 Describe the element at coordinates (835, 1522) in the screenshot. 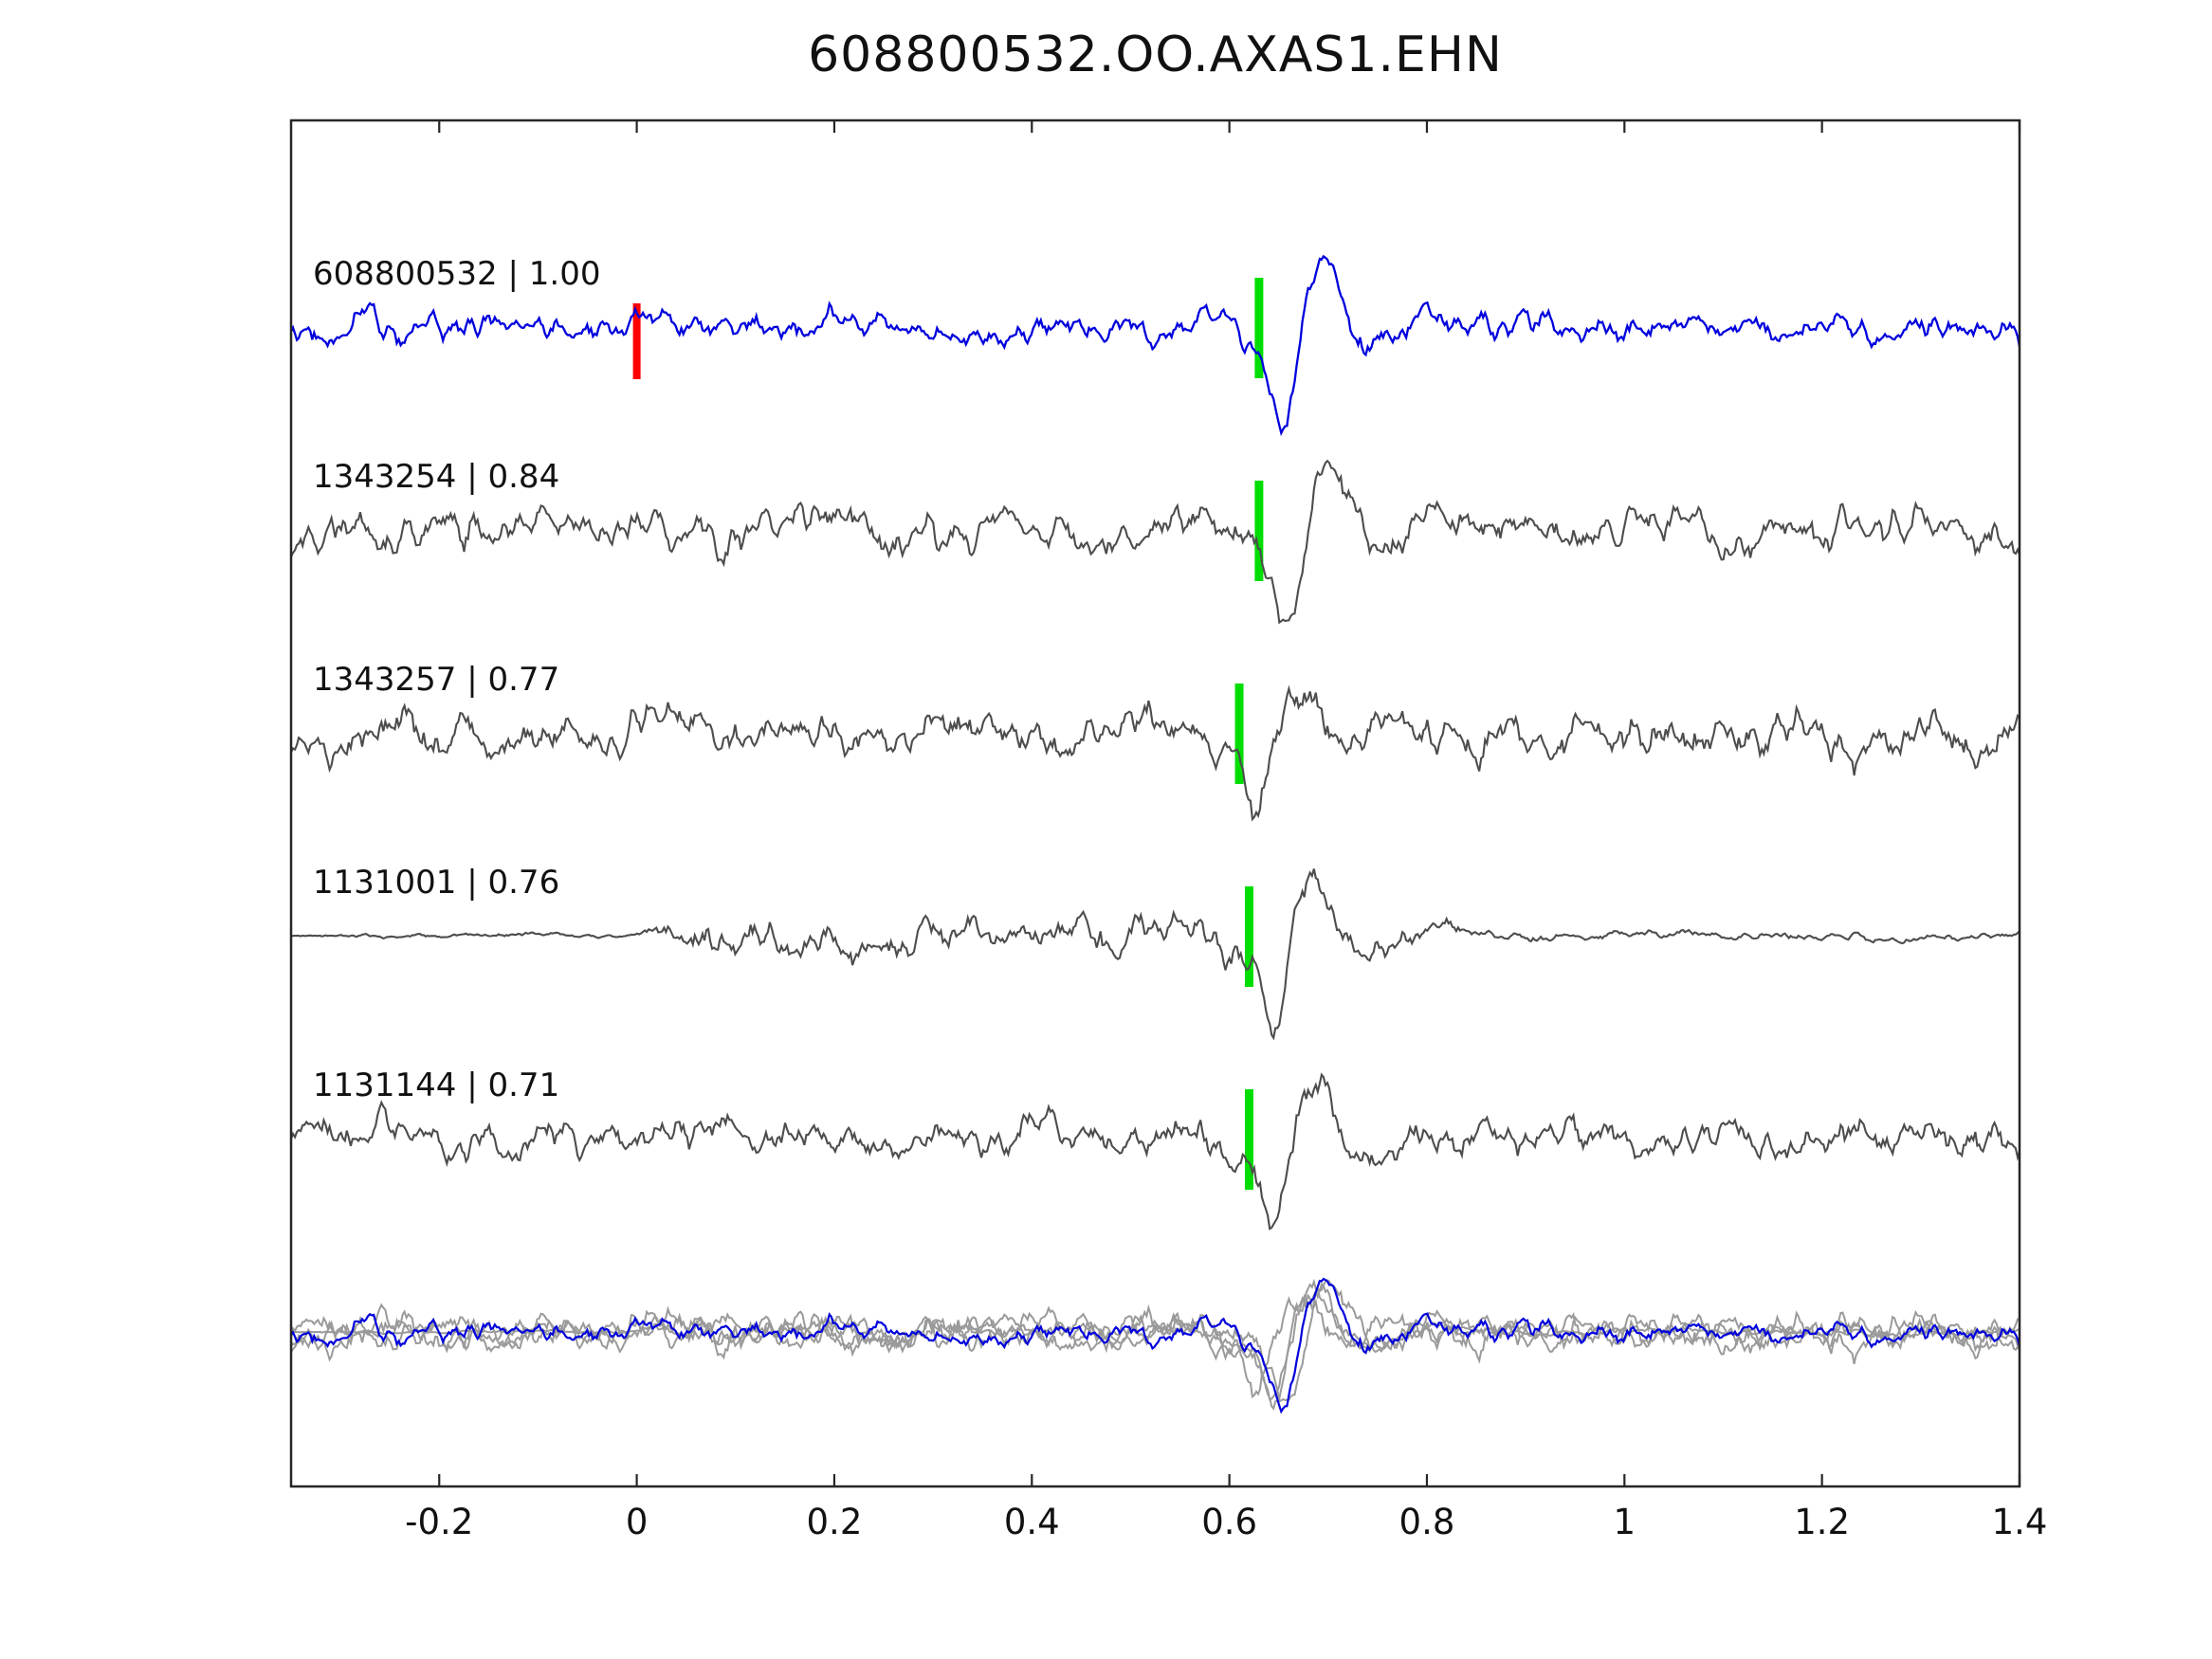

I see `x-tick-label: 0.2` at that location.